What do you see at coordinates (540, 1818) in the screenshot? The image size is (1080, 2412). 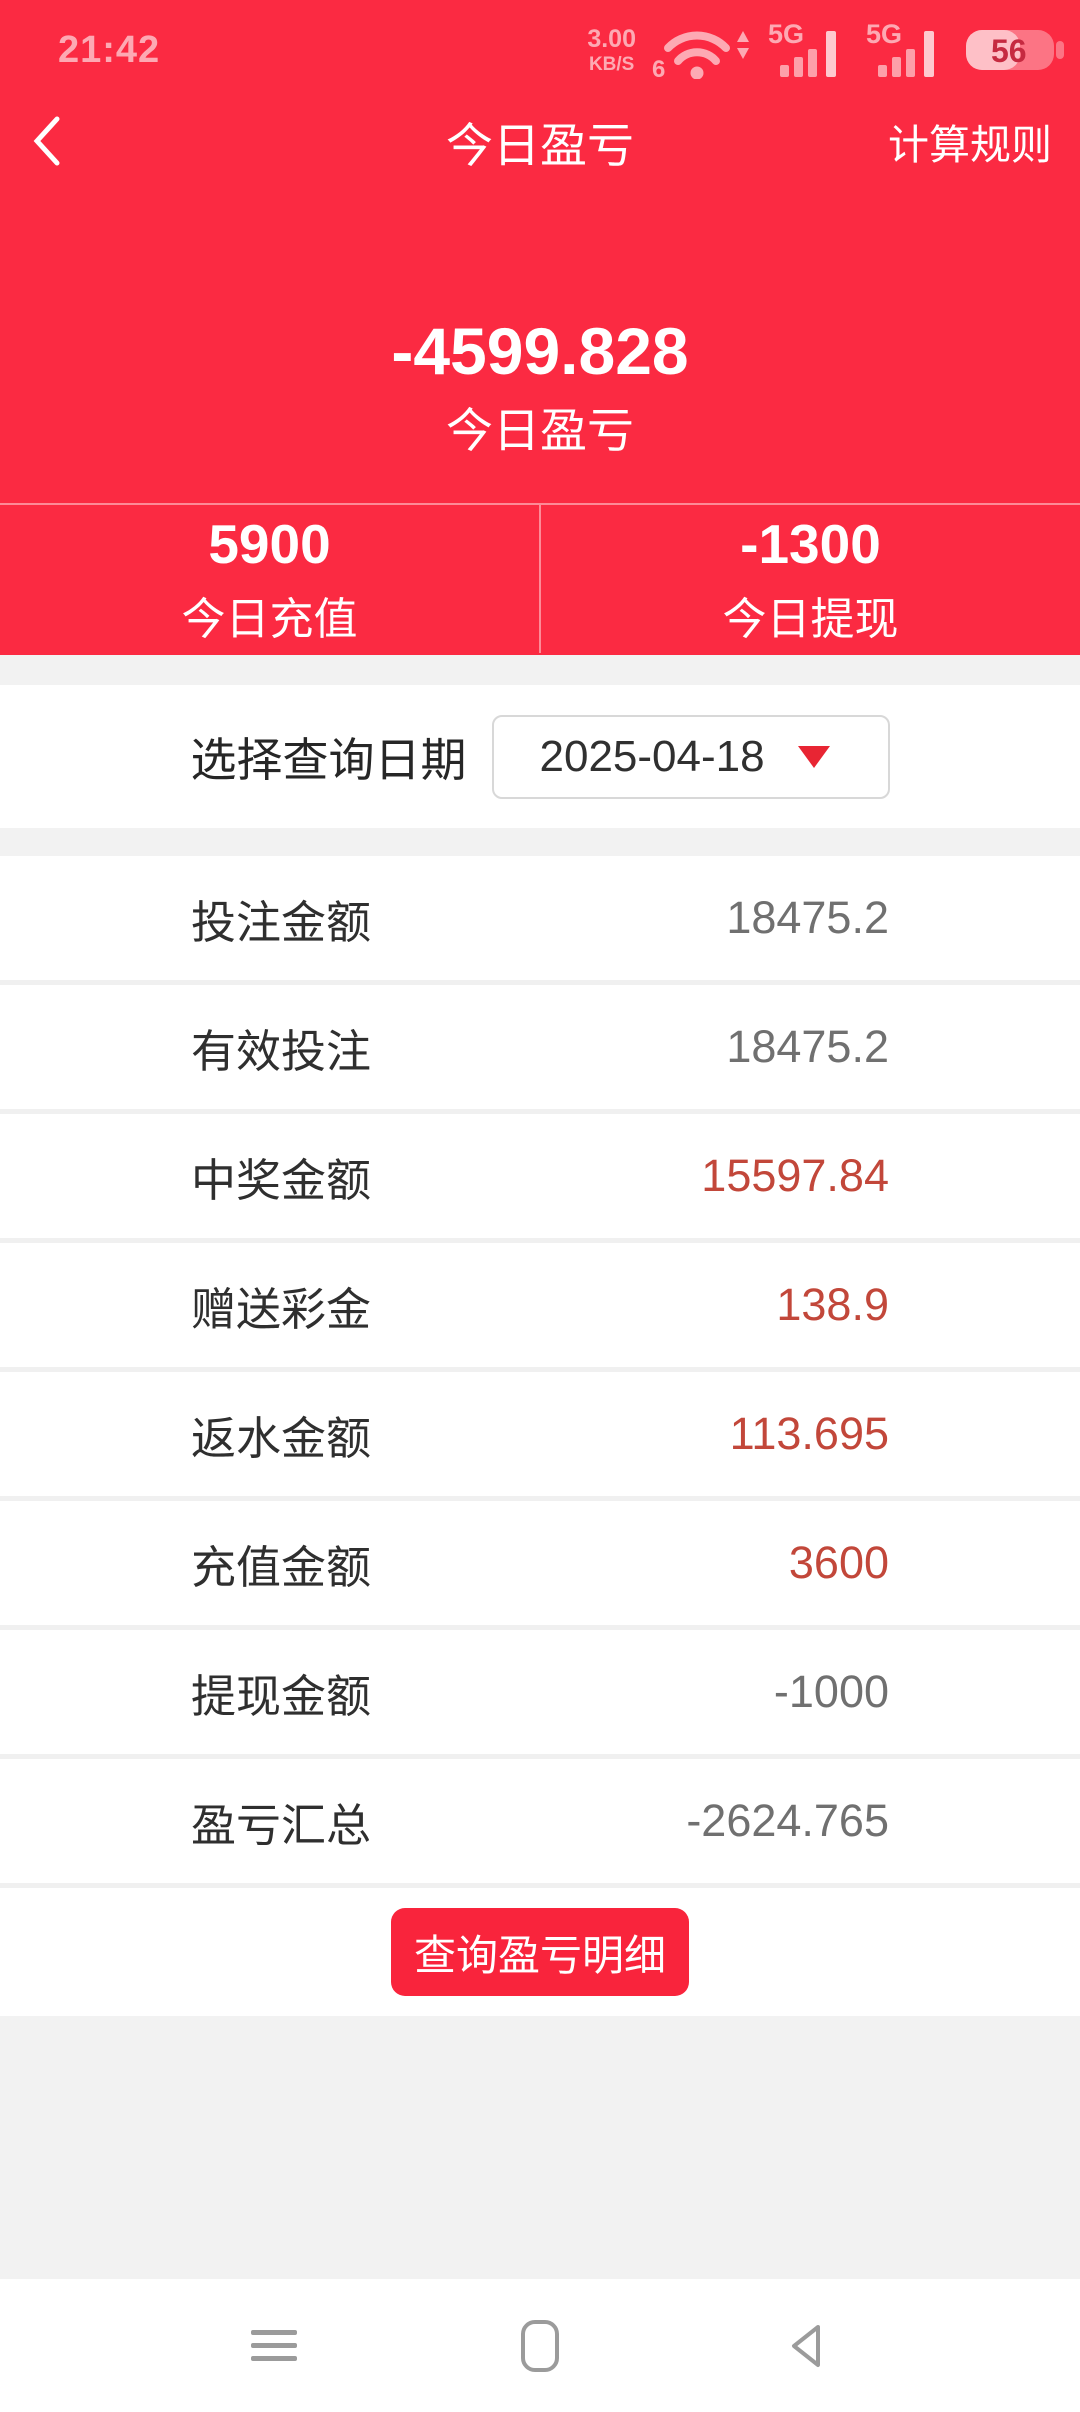 I see `table-row: 盈亏汇总 -2624.765` at bounding box center [540, 1818].